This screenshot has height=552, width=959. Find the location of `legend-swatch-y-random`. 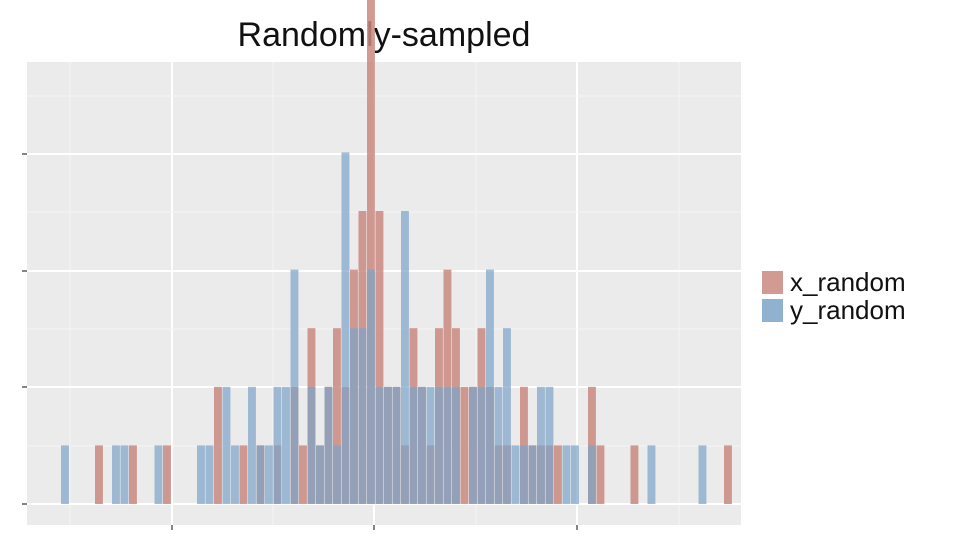

legend-swatch-y-random is located at coordinates (772, 310).